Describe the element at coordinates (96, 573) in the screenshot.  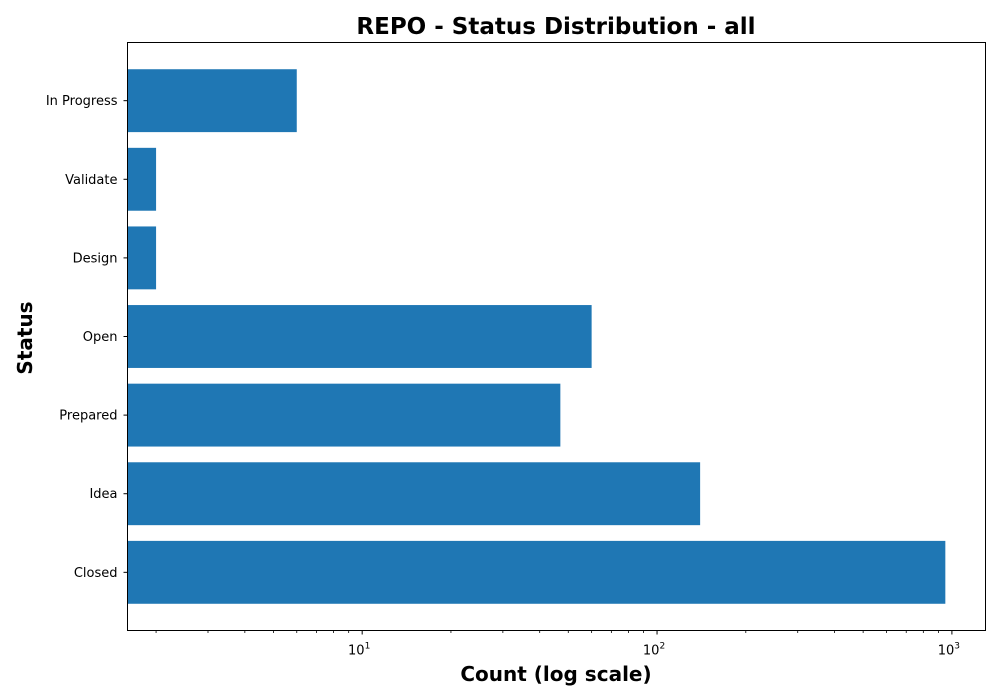
I see `y-tick-label: Closed` at that location.